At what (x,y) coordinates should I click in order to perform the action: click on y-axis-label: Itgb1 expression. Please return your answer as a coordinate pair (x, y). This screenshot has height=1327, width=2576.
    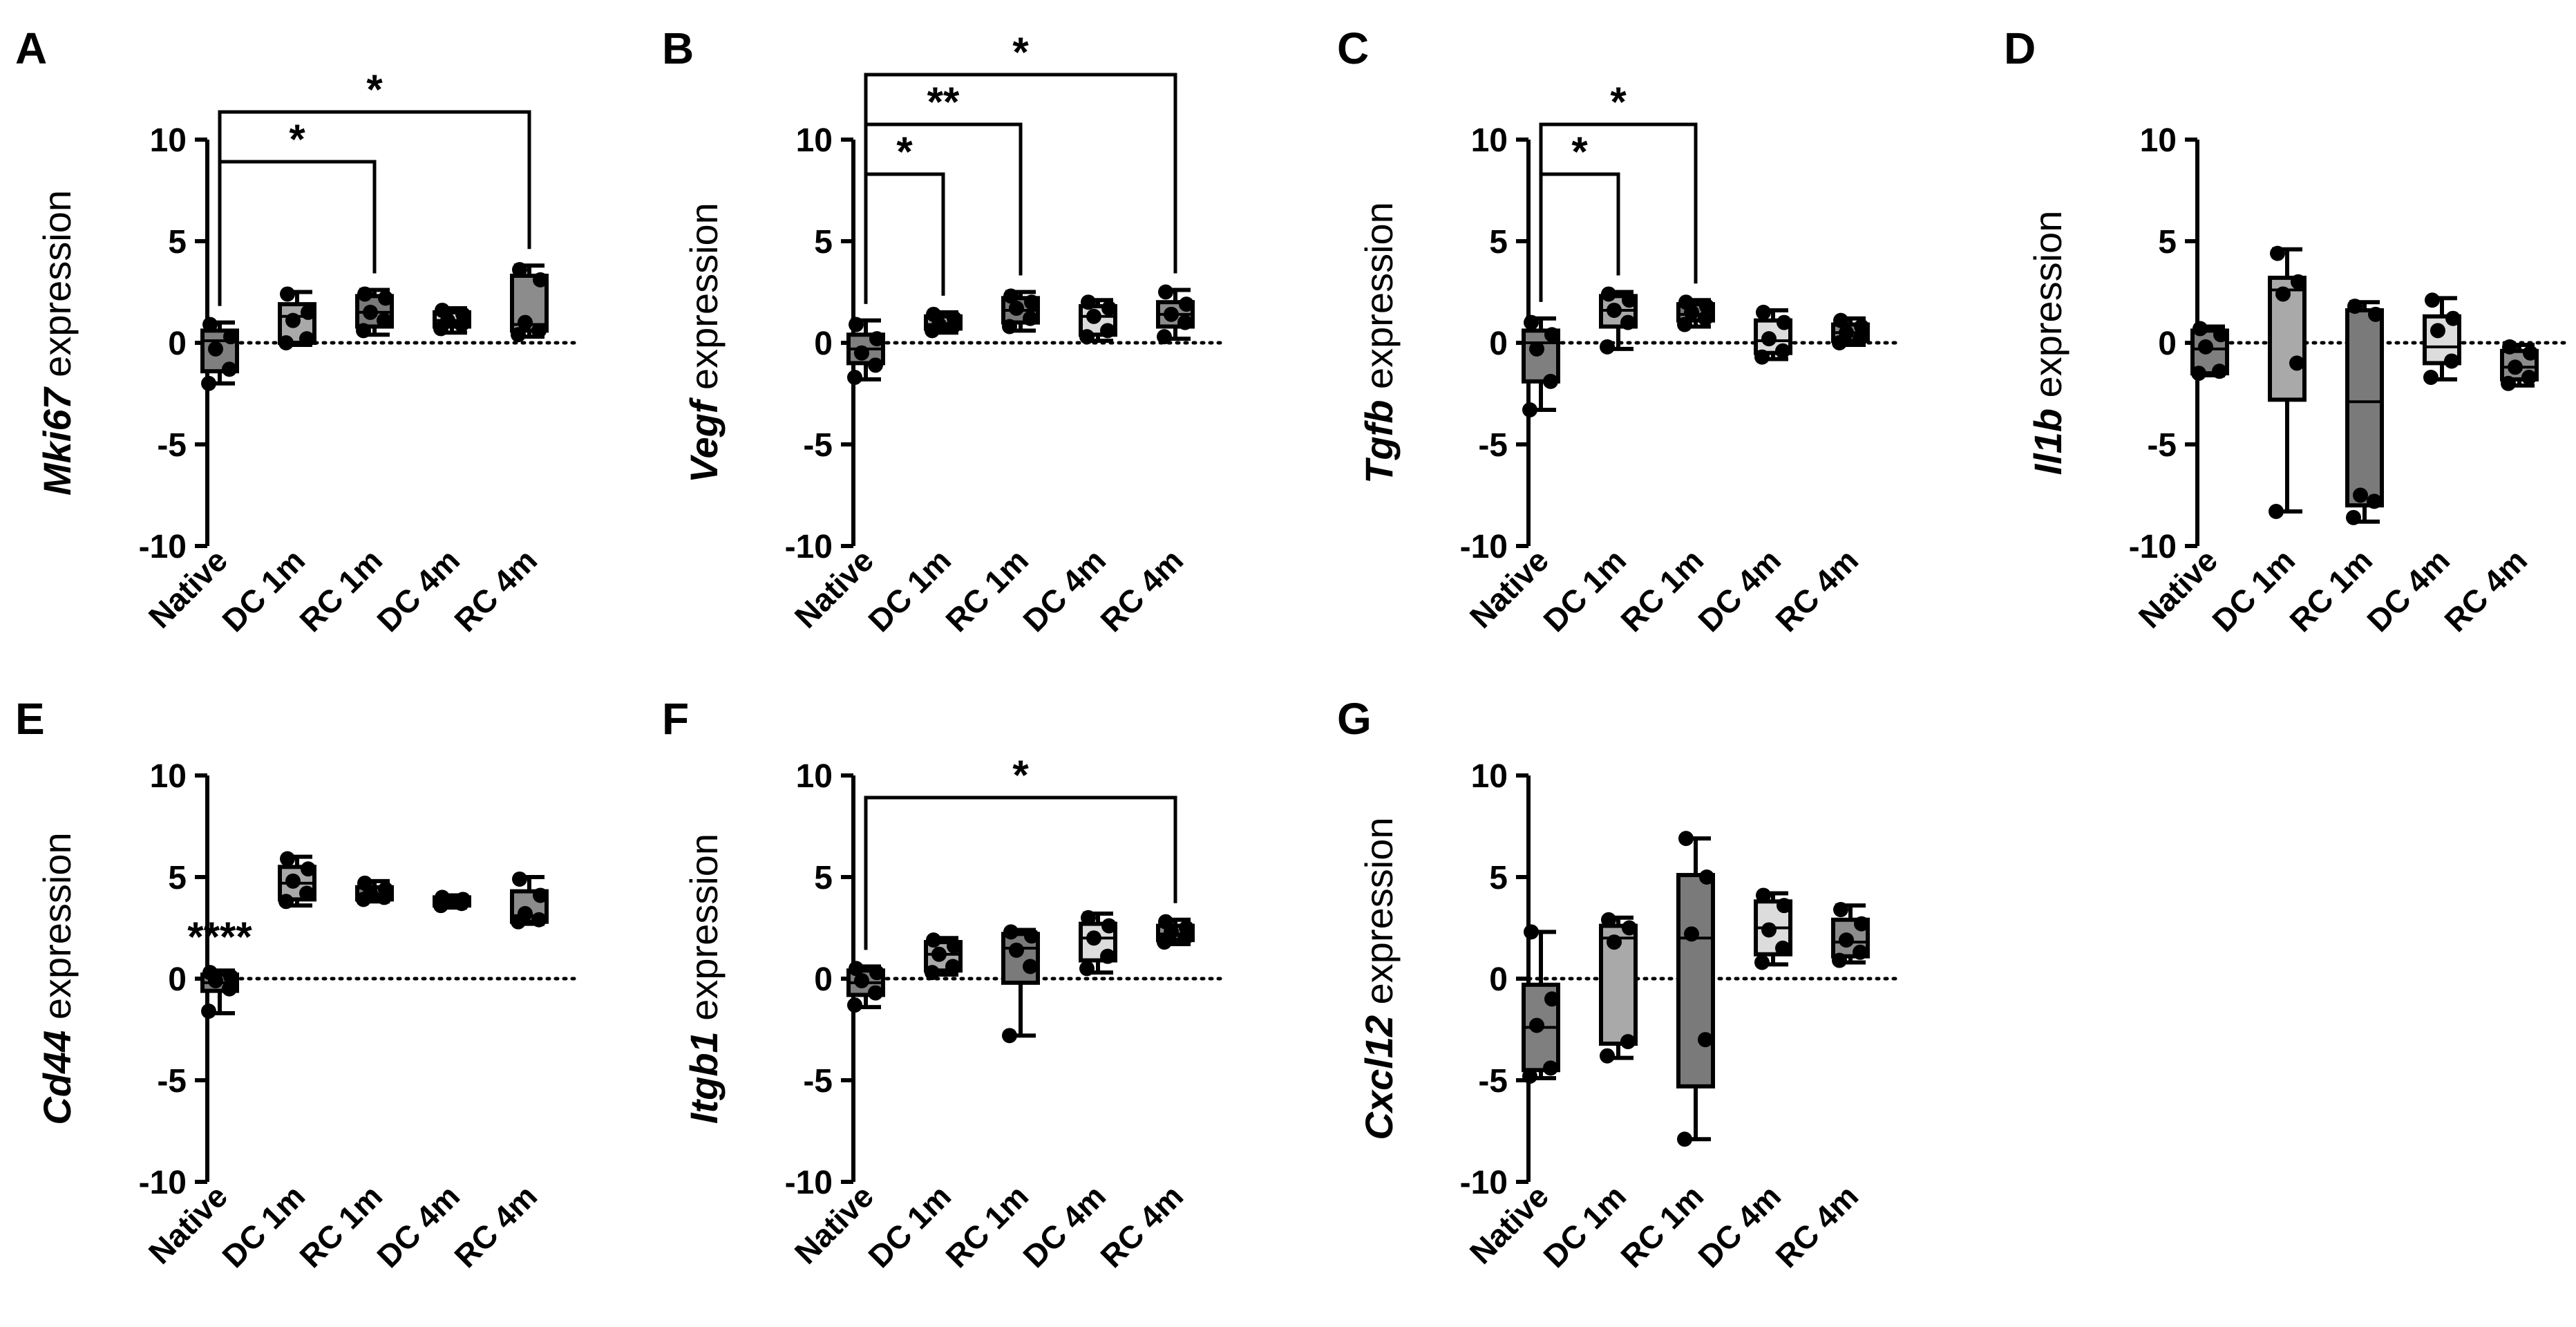
    Looking at the image, I should click on (704, 979).